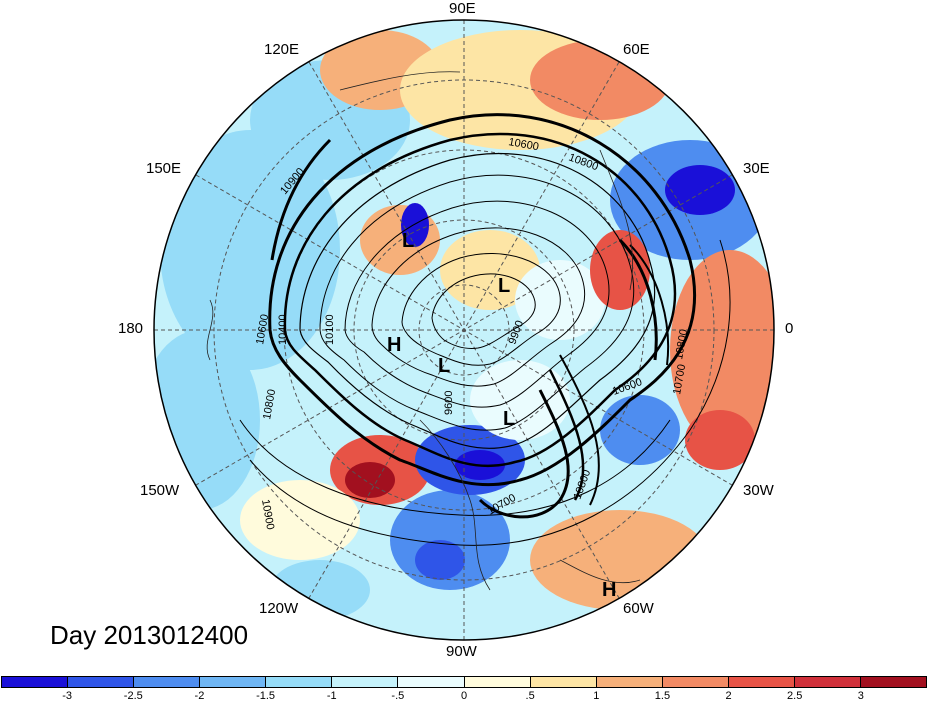 Image resolution: width=928 pixels, height=702 pixels. Describe the element at coordinates (149, 635) in the screenshot. I see `day-title: Day 2013012400` at that location.